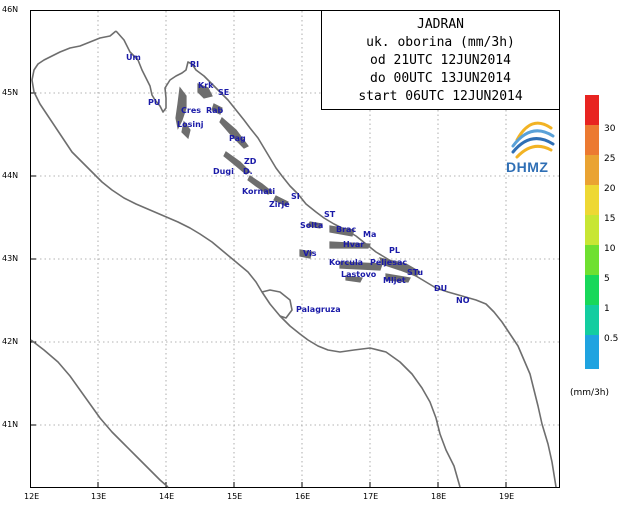 The image size is (630, 515). I want to click on place-label-ma: Ma, so click(370, 234).